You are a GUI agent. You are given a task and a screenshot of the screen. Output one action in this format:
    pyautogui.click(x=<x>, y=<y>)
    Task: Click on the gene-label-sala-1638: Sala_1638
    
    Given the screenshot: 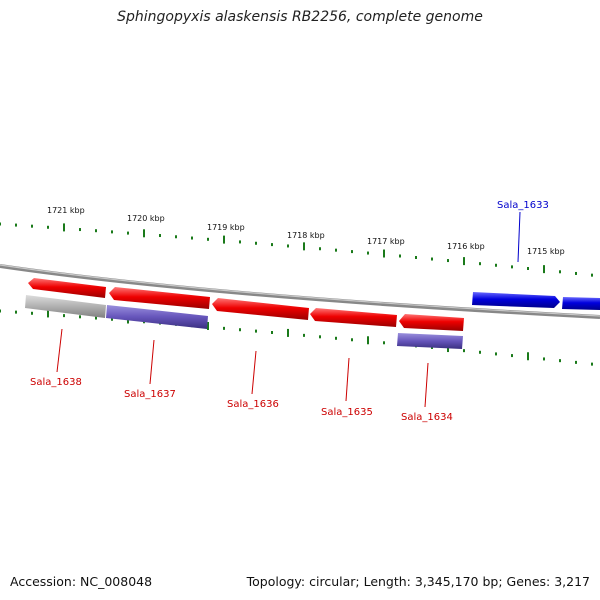 What is the action you would take?
    pyautogui.click(x=56, y=382)
    